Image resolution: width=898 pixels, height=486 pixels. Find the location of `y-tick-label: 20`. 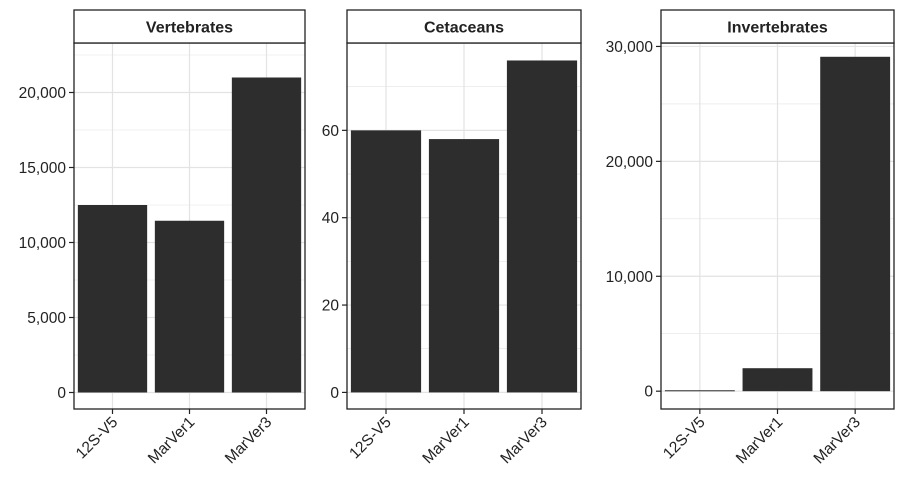

y-tick-label: 20 is located at coordinates (331, 306).